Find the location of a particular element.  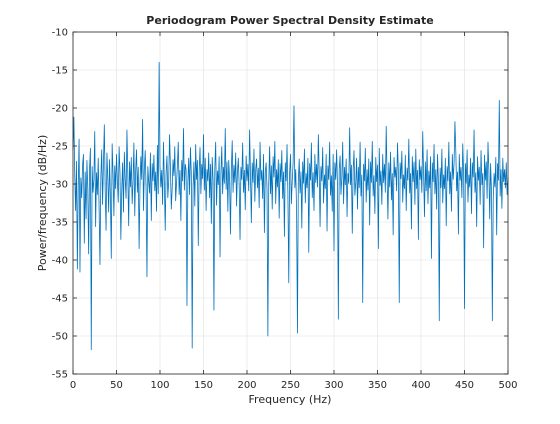

y-tick-label: -45 is located at coordinates (60, 299).